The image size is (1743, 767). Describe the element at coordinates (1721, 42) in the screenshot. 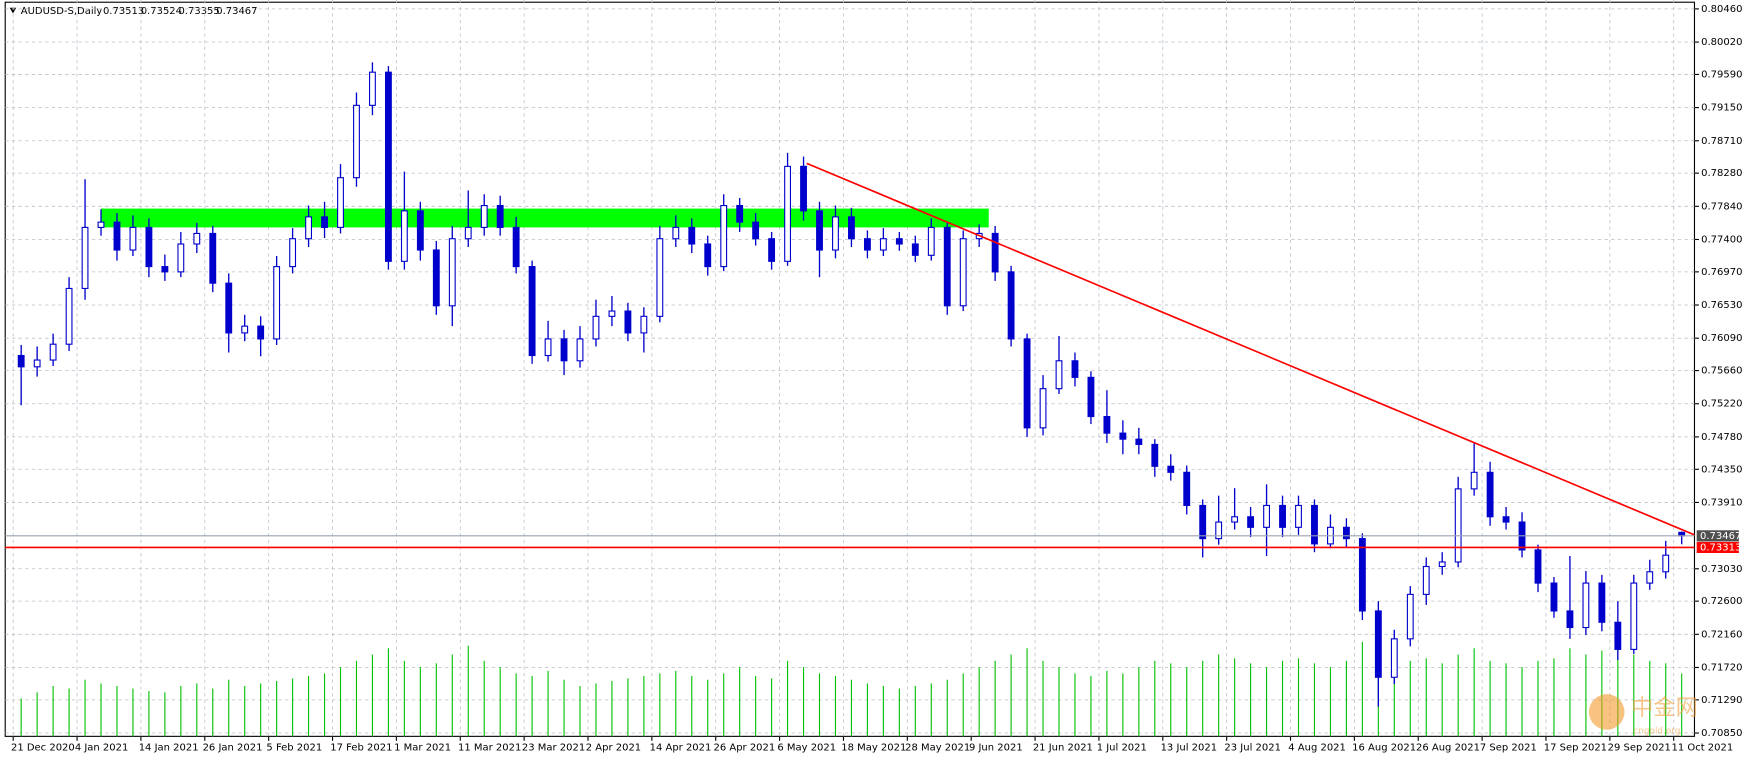

I see `y-tick-label: 0.80020` at that location.